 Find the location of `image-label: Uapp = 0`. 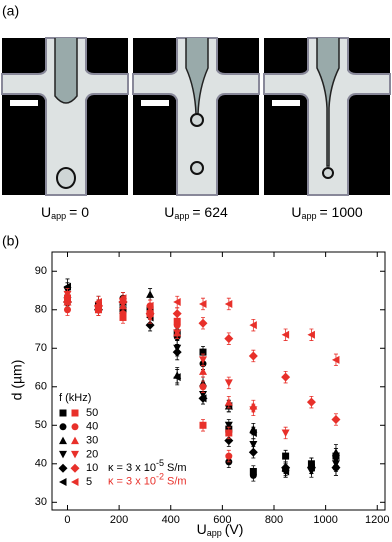

image-label: Uapp = 0 is located at coordinates (65, 213).